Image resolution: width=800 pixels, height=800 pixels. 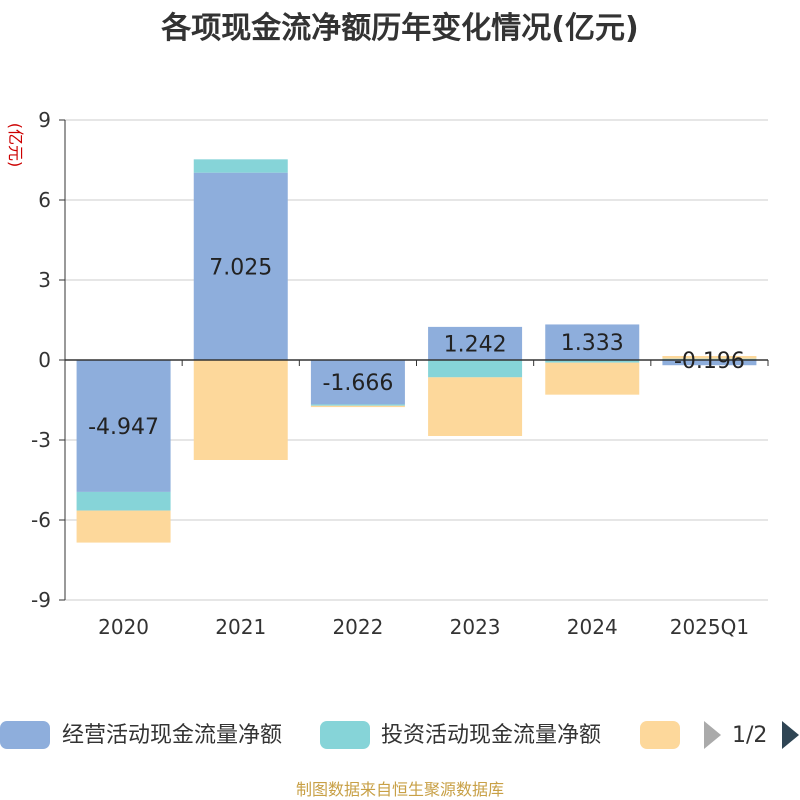 I want to click on x-tick-label: 2022, so click(x=357, y=627).